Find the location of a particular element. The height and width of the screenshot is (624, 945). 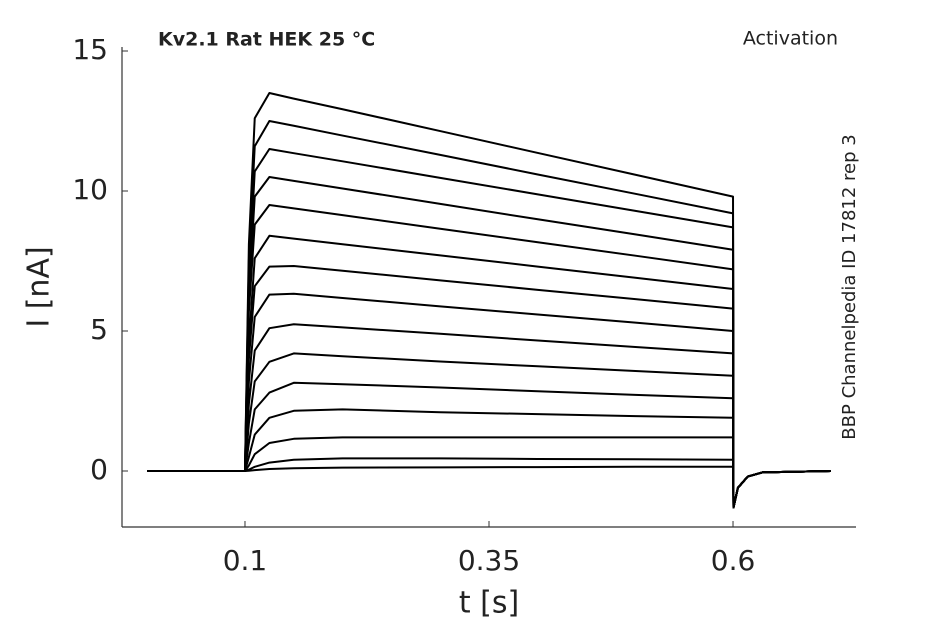

chart-title: Kv2.1 Rat HEK 25 °C is located at coordinates (266, 40).